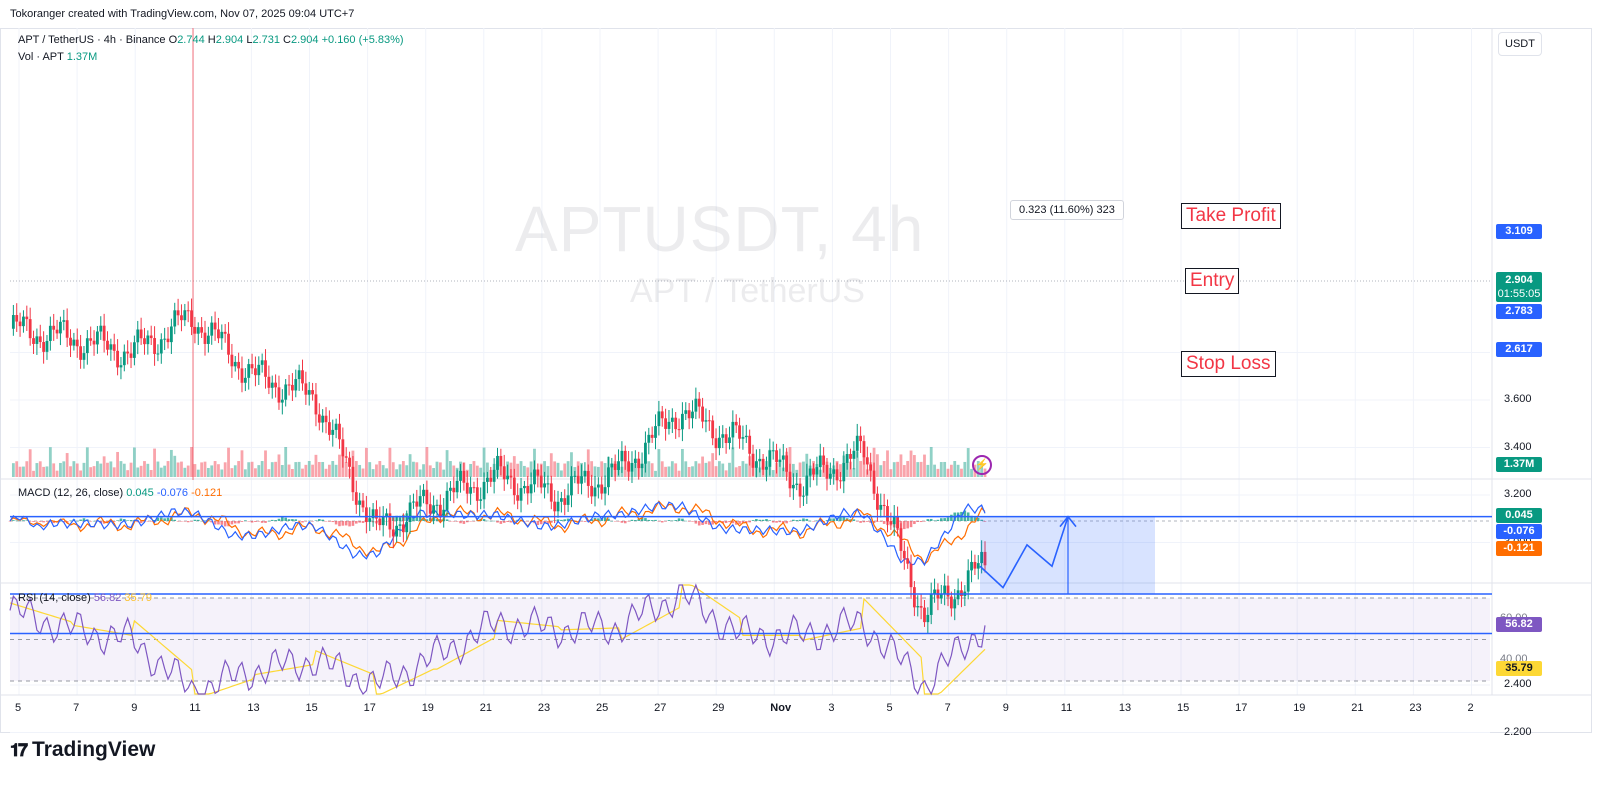 The height and width of the screenshot is (797, 1600). Describe the element at coordinates (19, 749) in the screenshot. I see `tradingview-logo-icon: 𝟏𝟕` at that location.